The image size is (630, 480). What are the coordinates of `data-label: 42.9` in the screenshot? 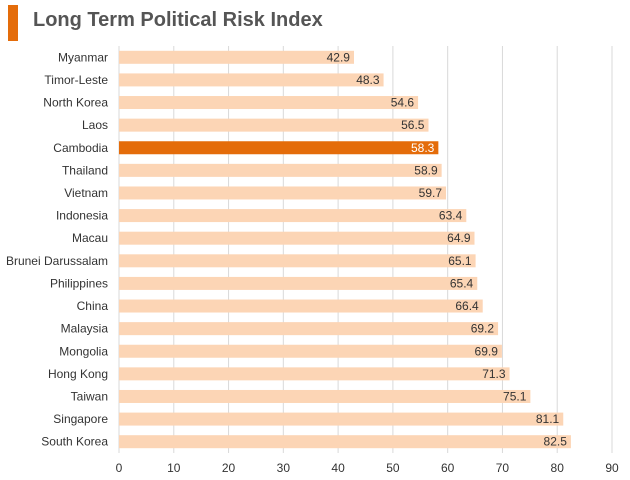 It's located at (339, 57).